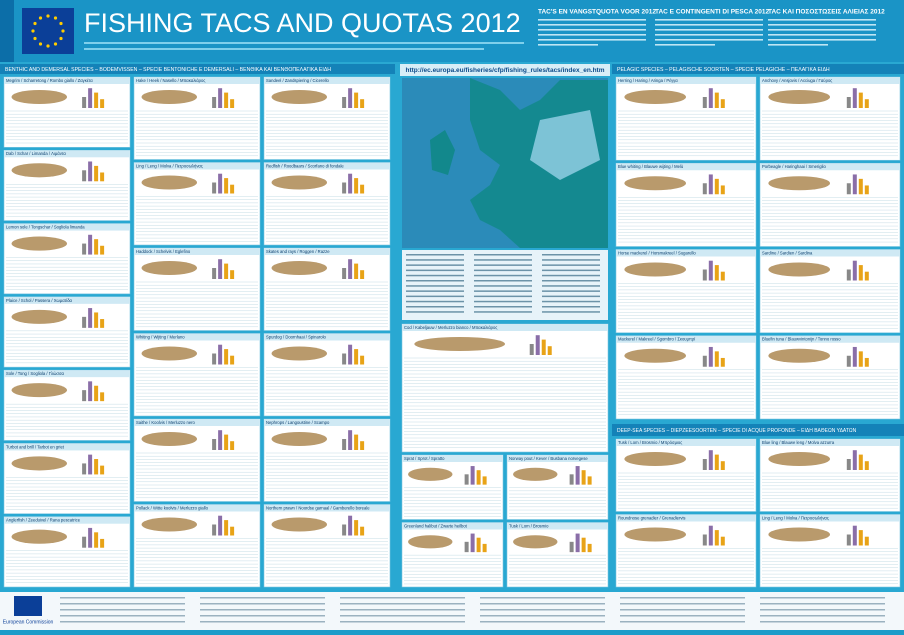 The width and height of the screenshot is (904, 635). I want to click on card-title: Anglerfish / Zeeduivel / Rana pescatrice, so click(43, 520).